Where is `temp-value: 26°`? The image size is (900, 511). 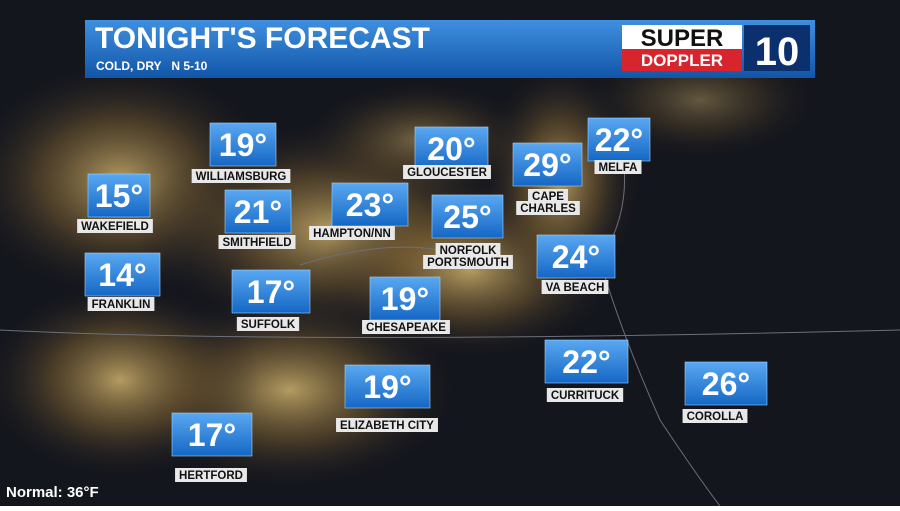 temp-value: 26° is located at coordinates (726, 384).